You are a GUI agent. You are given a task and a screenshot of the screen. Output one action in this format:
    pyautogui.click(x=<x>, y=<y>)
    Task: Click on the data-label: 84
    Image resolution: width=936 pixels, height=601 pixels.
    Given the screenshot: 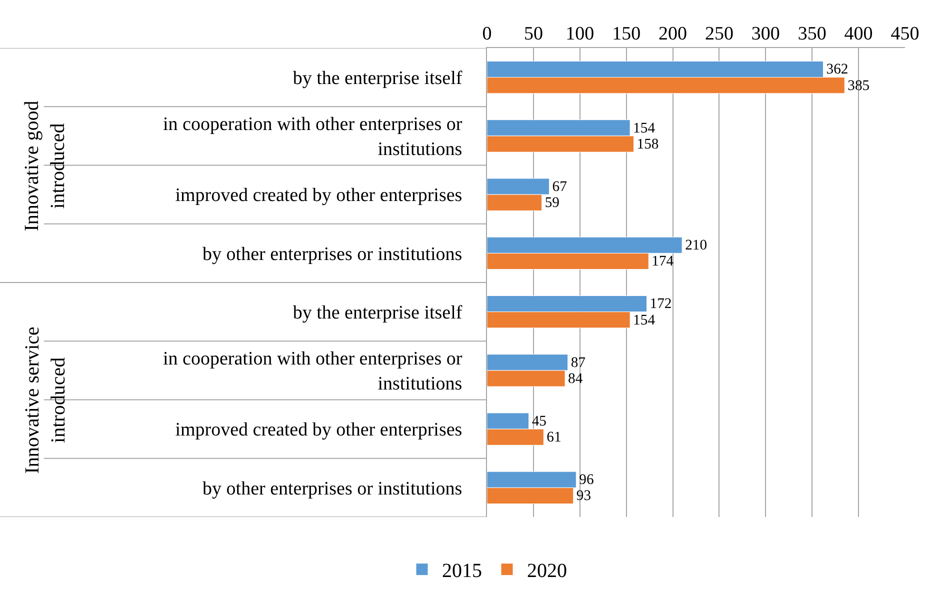 What is the action you would take?
    pyautogui.click(x=576, y=378)
    